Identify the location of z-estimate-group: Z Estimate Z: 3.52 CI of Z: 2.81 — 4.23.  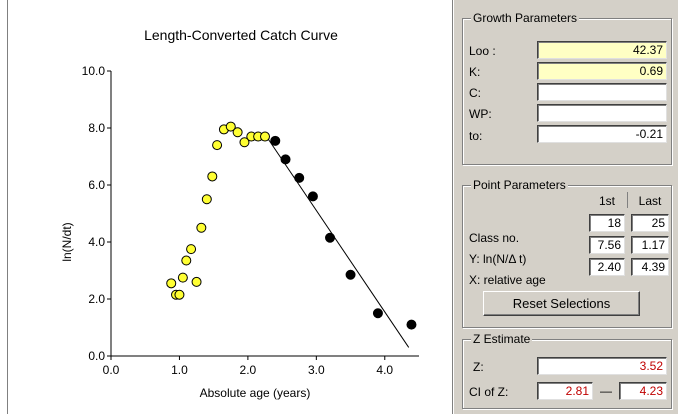
(567, 370).